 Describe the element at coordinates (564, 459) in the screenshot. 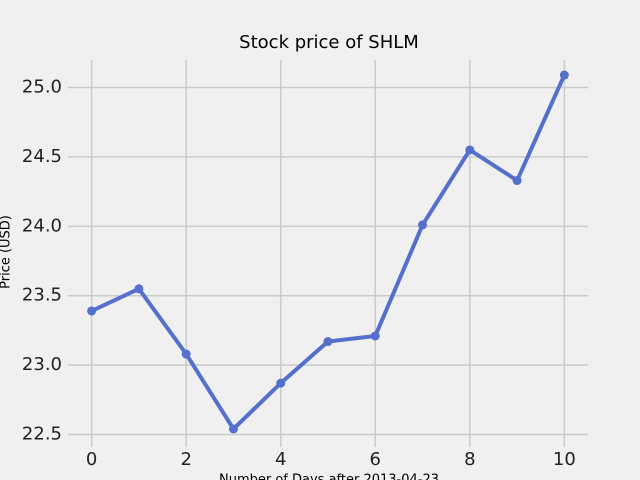

I see `x-tick-label: 10` at that location.